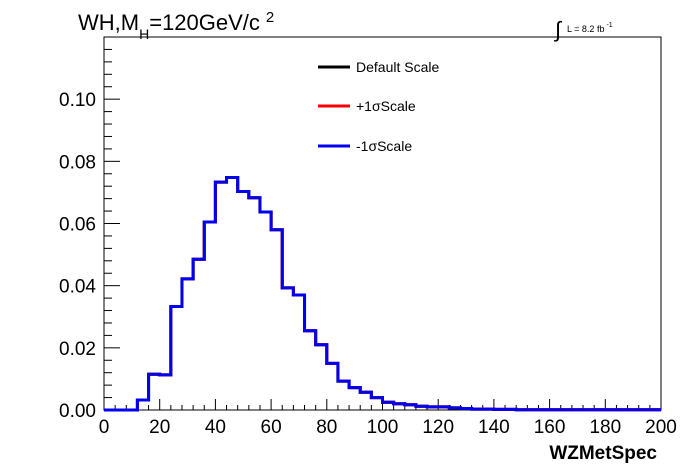  I want to click on x-tick-label: 20, so click(159, 427).